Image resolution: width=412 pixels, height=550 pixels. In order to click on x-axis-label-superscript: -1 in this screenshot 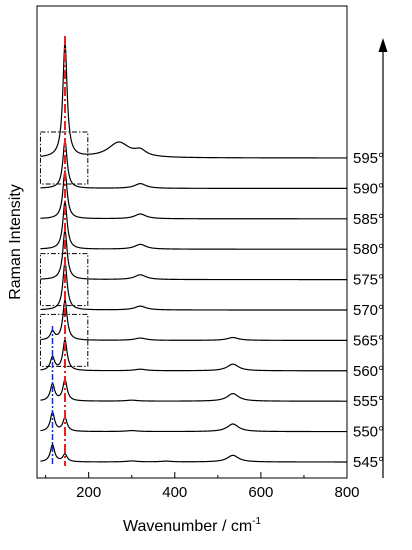, I will do `click(256, 521)`.